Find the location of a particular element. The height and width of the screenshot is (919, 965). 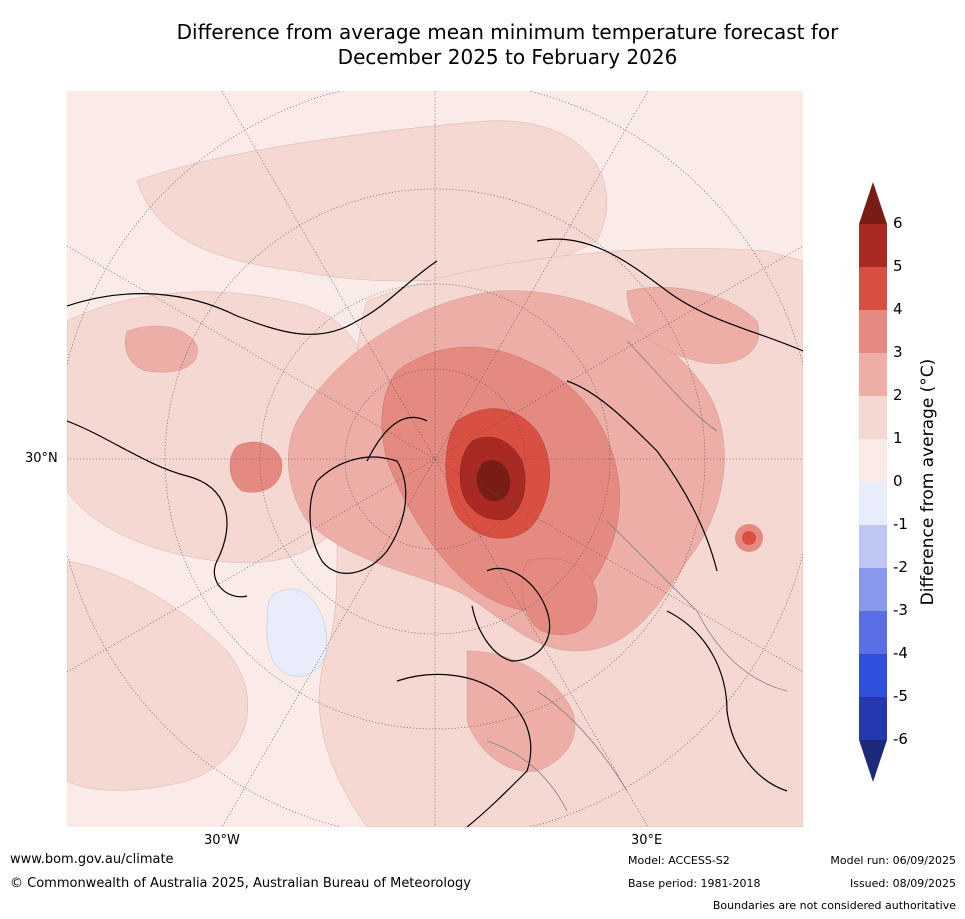

colorbar-tick-label: 1 is located at coordinates (898, 438).